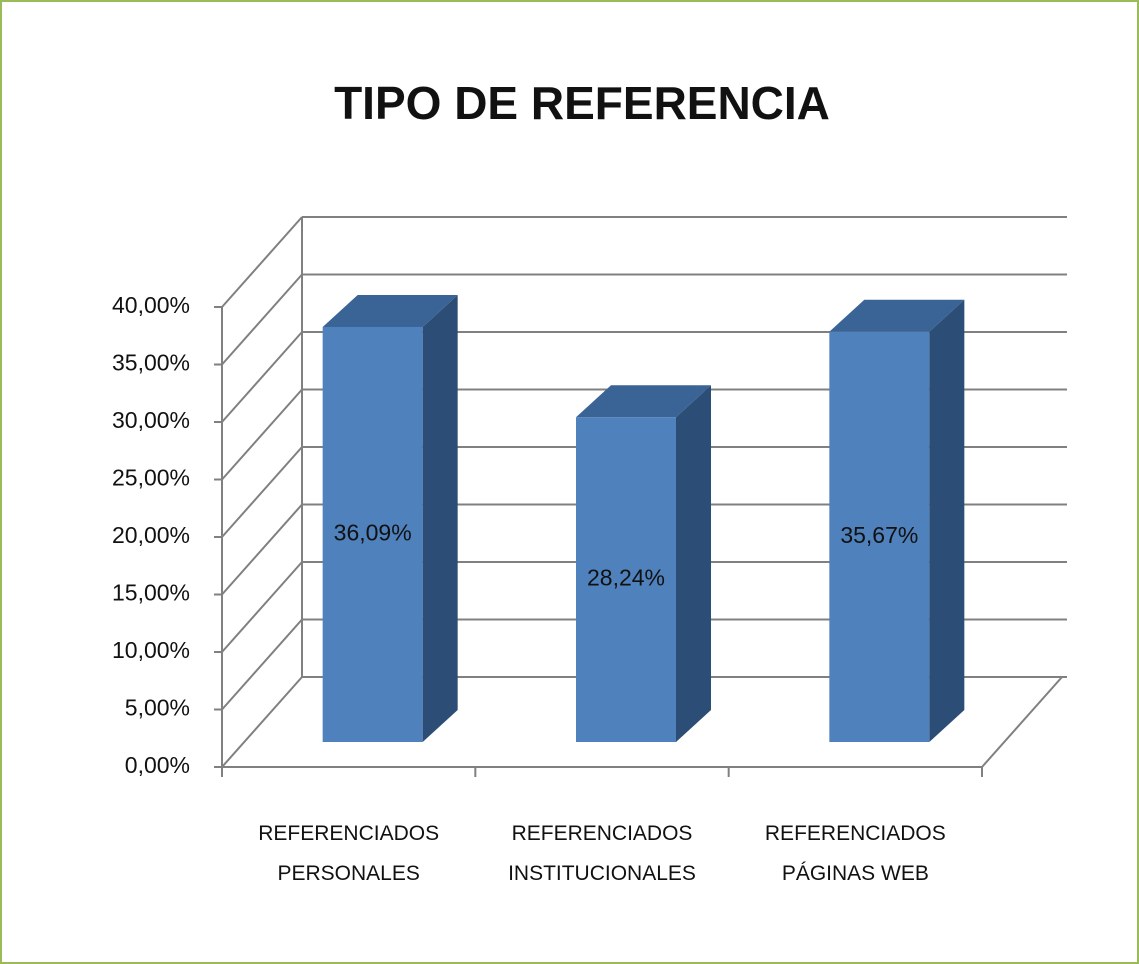 The image size is (1139, 964). I want to click on floor-right-edge, so click(1022, 722).